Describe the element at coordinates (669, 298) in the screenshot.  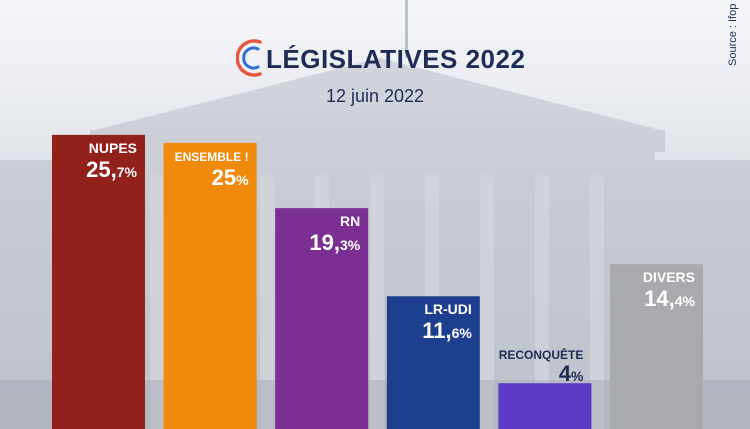
I see `value-label-divers: 14,4%` at that location.